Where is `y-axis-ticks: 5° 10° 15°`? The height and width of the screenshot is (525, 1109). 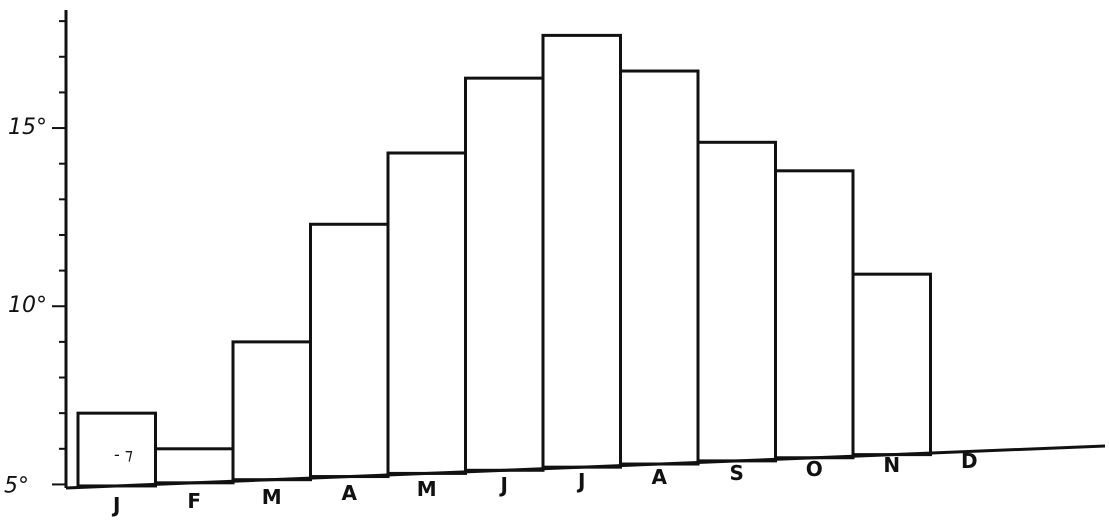 y-axis-ticks: 5° 10° 15° is located at coordinates (35, 259).